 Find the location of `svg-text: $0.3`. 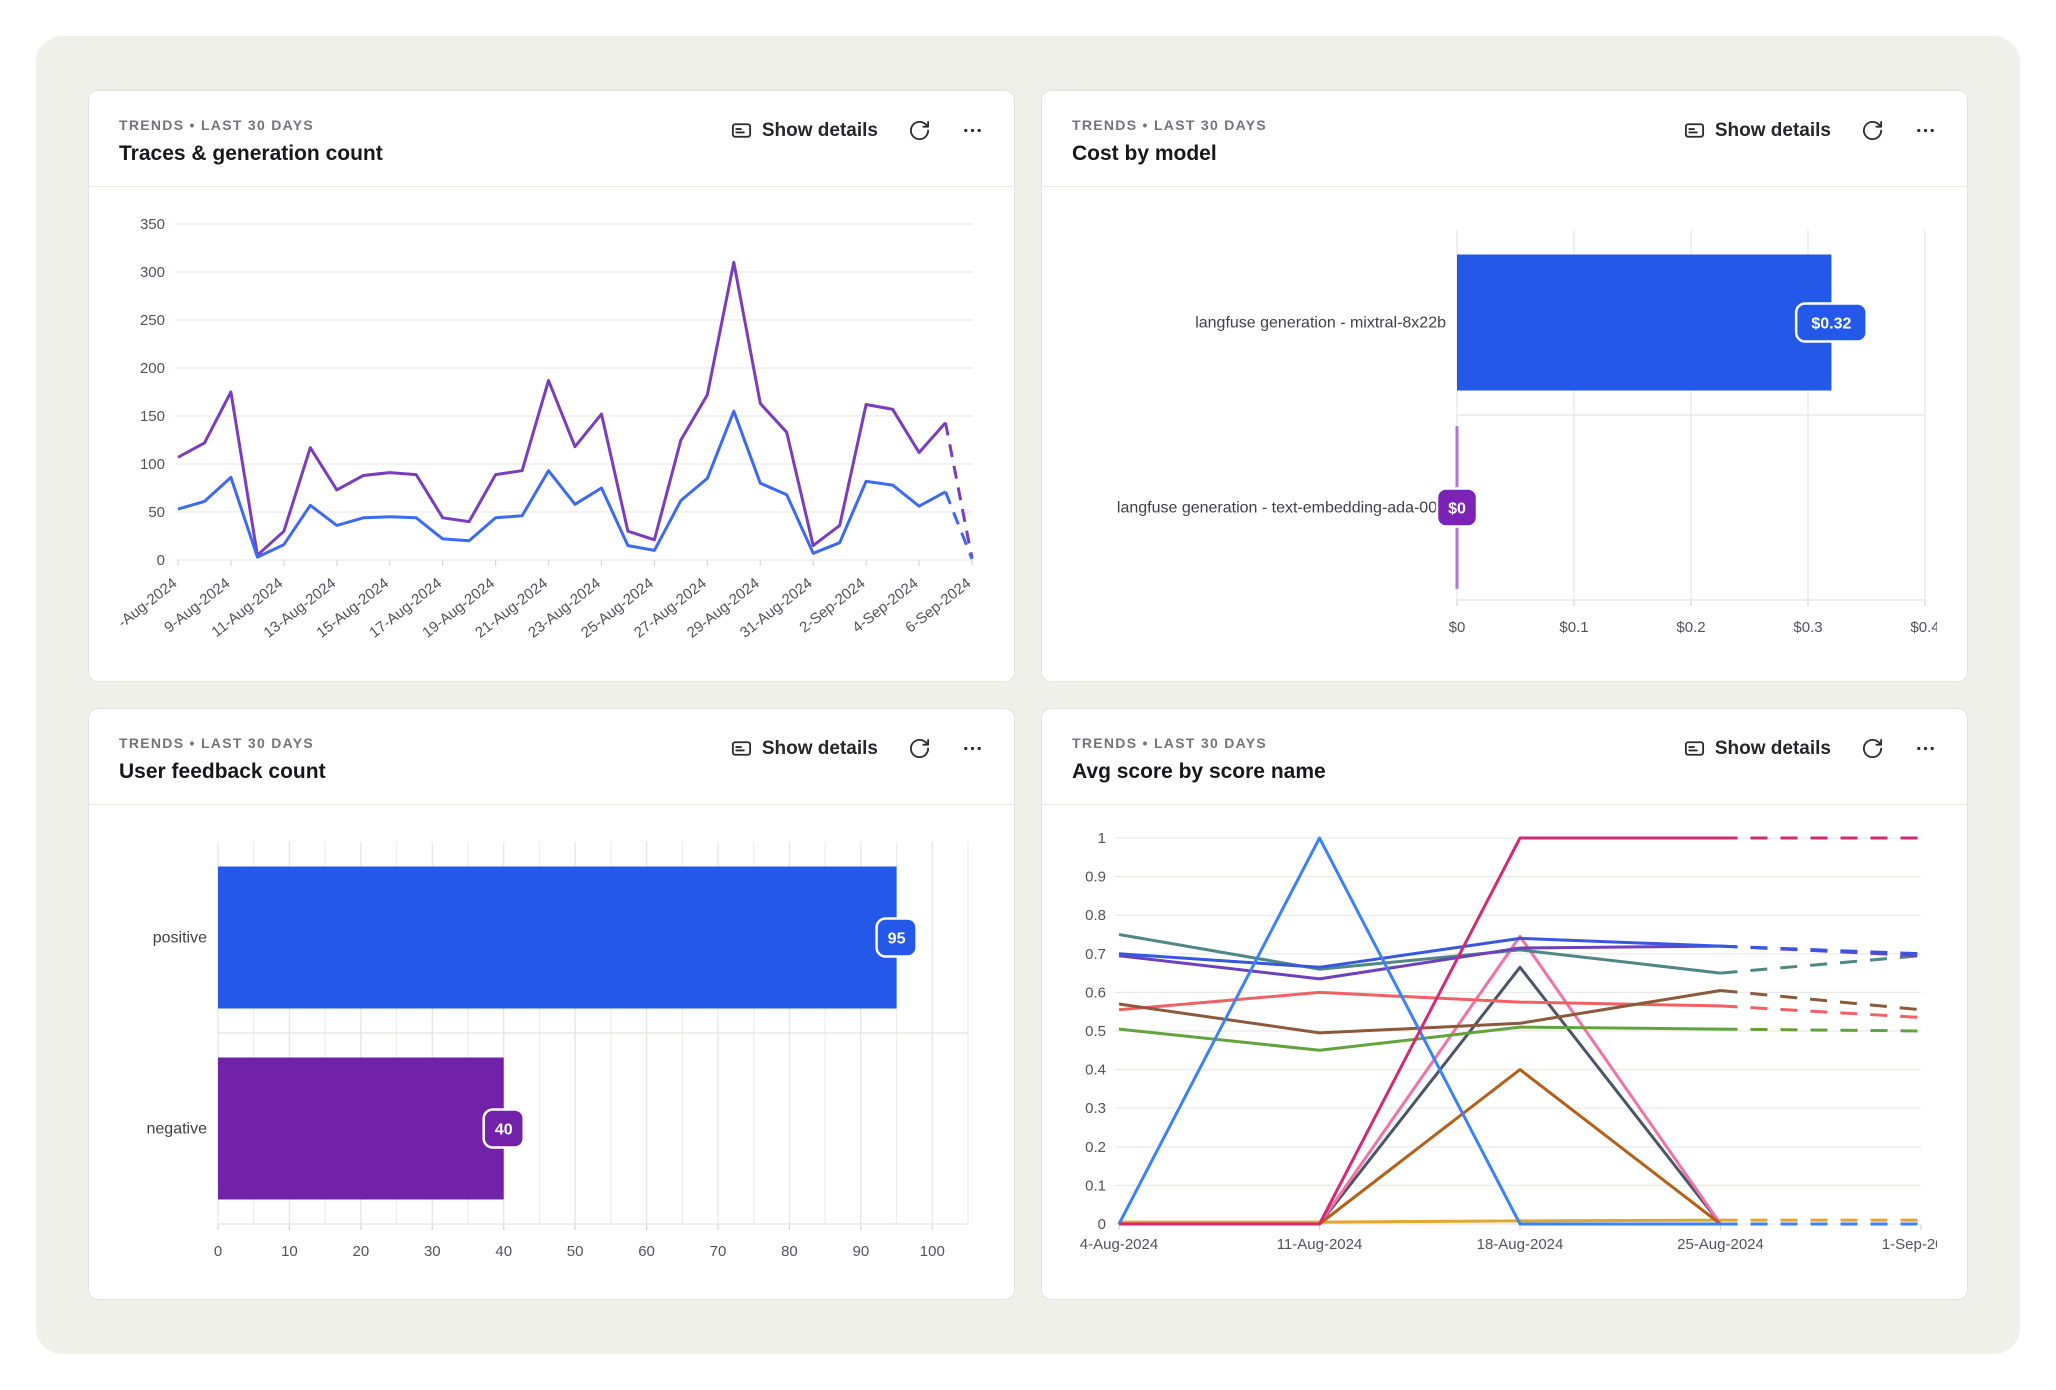

svg-text: $0.3 is located at coordinates (1807, 627).